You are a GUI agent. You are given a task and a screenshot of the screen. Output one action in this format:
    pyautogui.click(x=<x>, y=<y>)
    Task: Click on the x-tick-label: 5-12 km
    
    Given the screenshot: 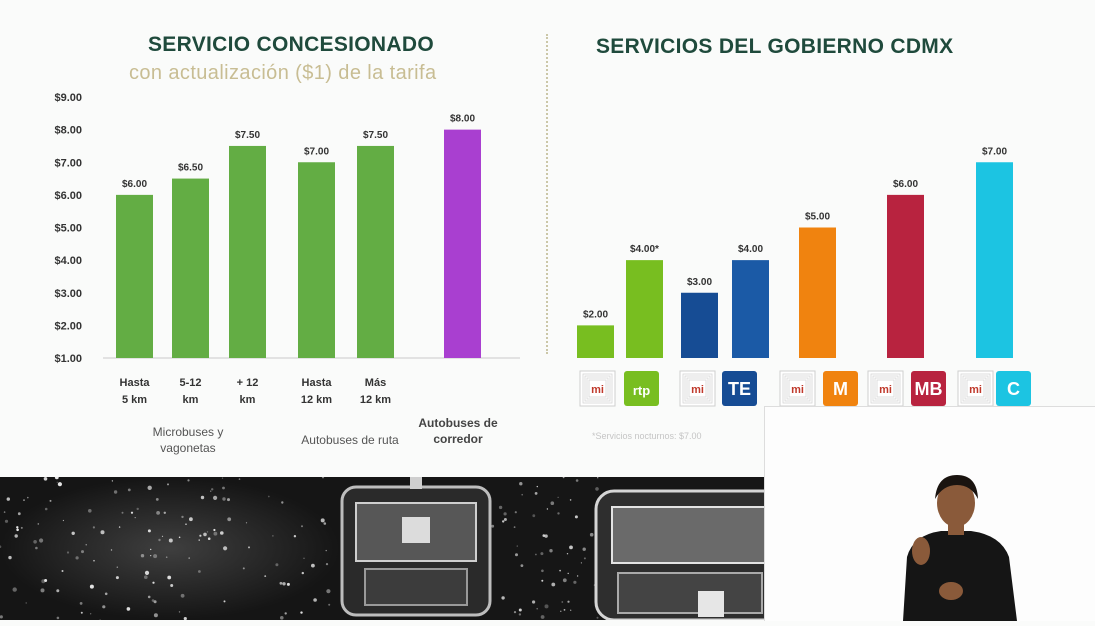 What is the action you would take?
    pyautogui.click(x=190, y=391)
    